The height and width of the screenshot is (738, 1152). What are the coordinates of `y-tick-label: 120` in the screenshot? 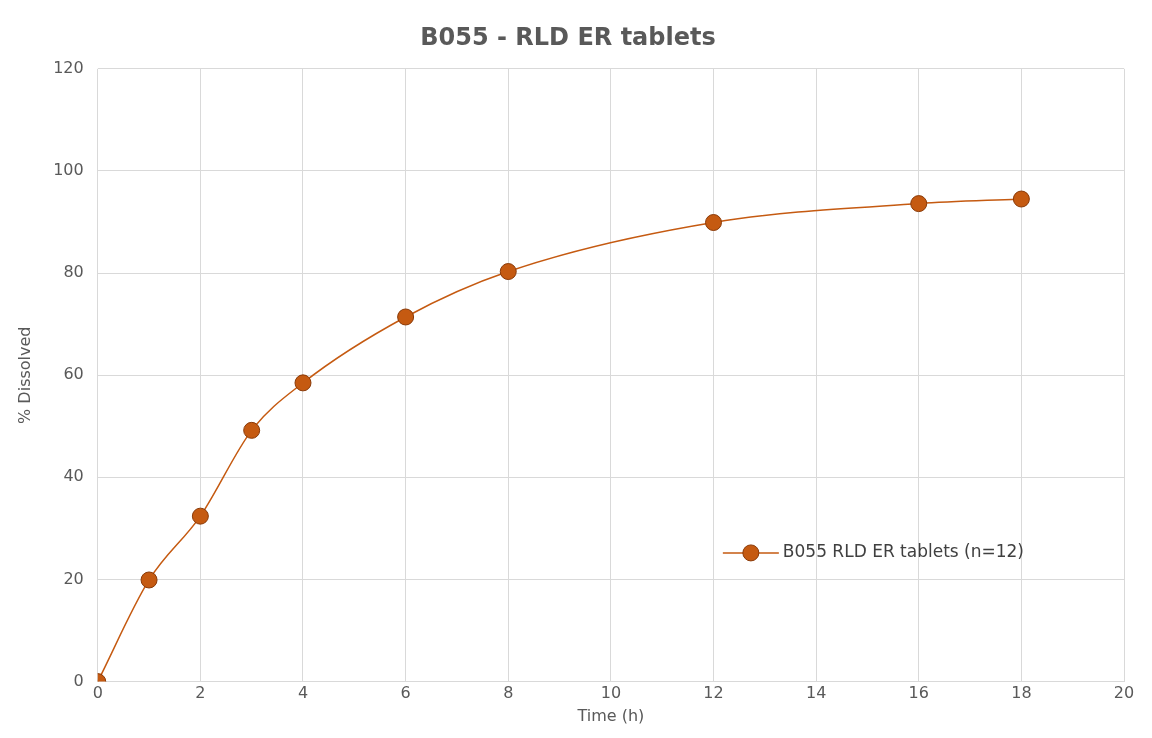 It's located at (68, 67).